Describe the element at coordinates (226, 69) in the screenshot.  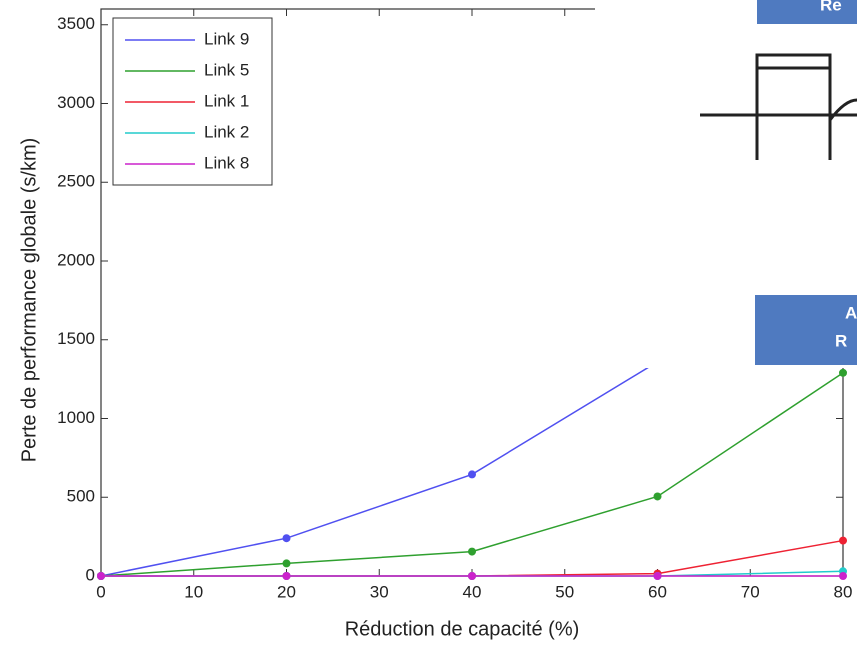
I see `legend-label: Link 5` at that location.